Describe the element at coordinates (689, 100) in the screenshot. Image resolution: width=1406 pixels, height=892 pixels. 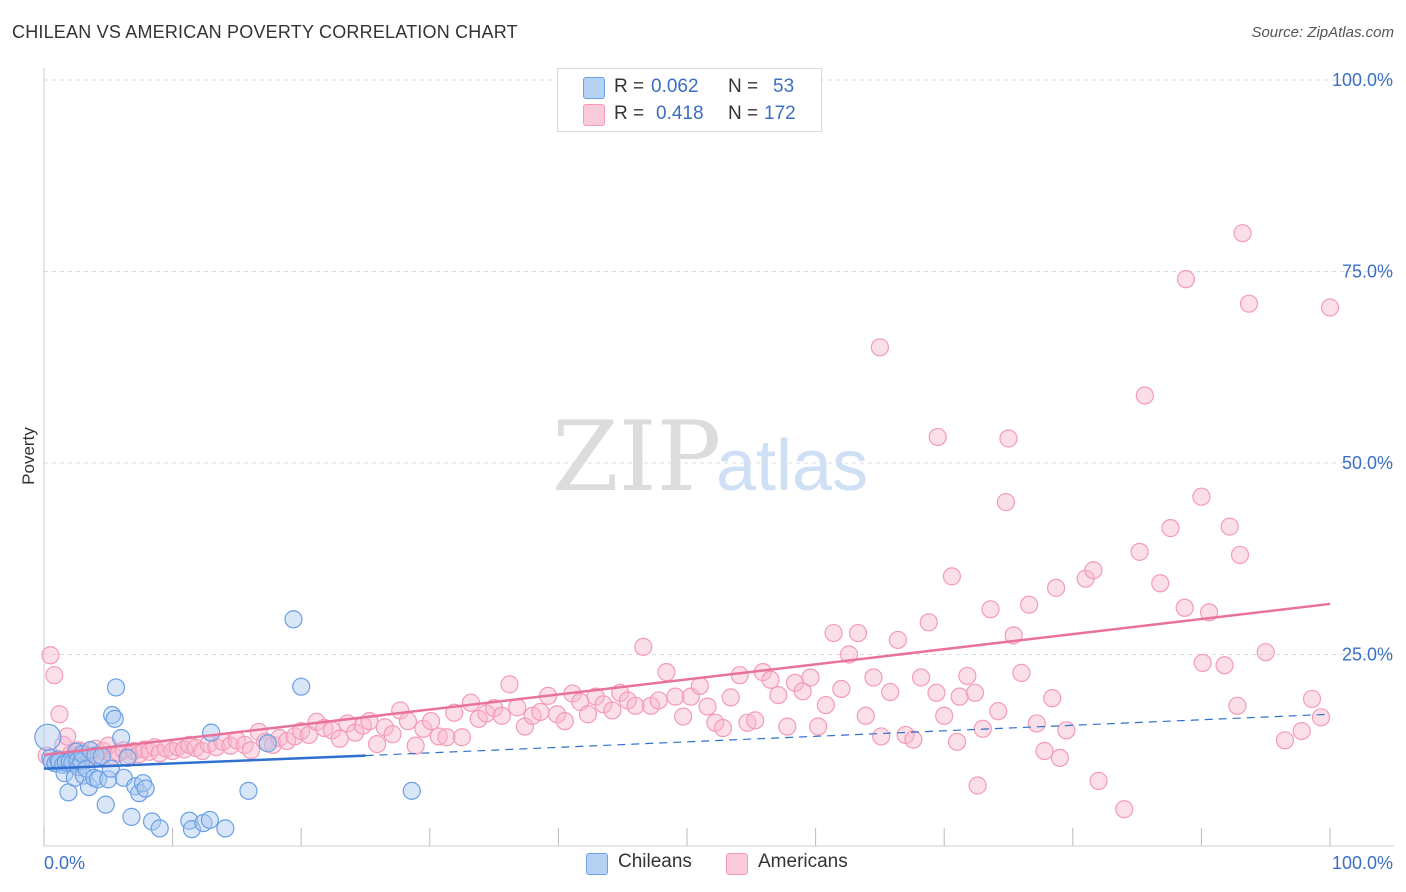
I see `correlation-legend: R = 0.062 N = 53 R = 0.418 N = 172` at that location.